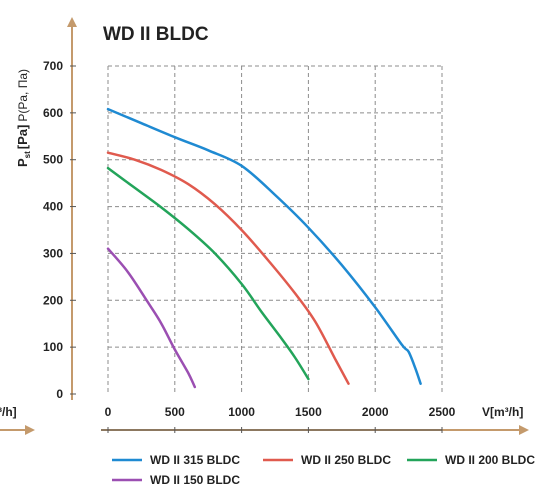  What do you see at coordinates (22, 162) in the screenshot?
I see `y-axis-label-symbol: P` at bounding box center [22, 162].